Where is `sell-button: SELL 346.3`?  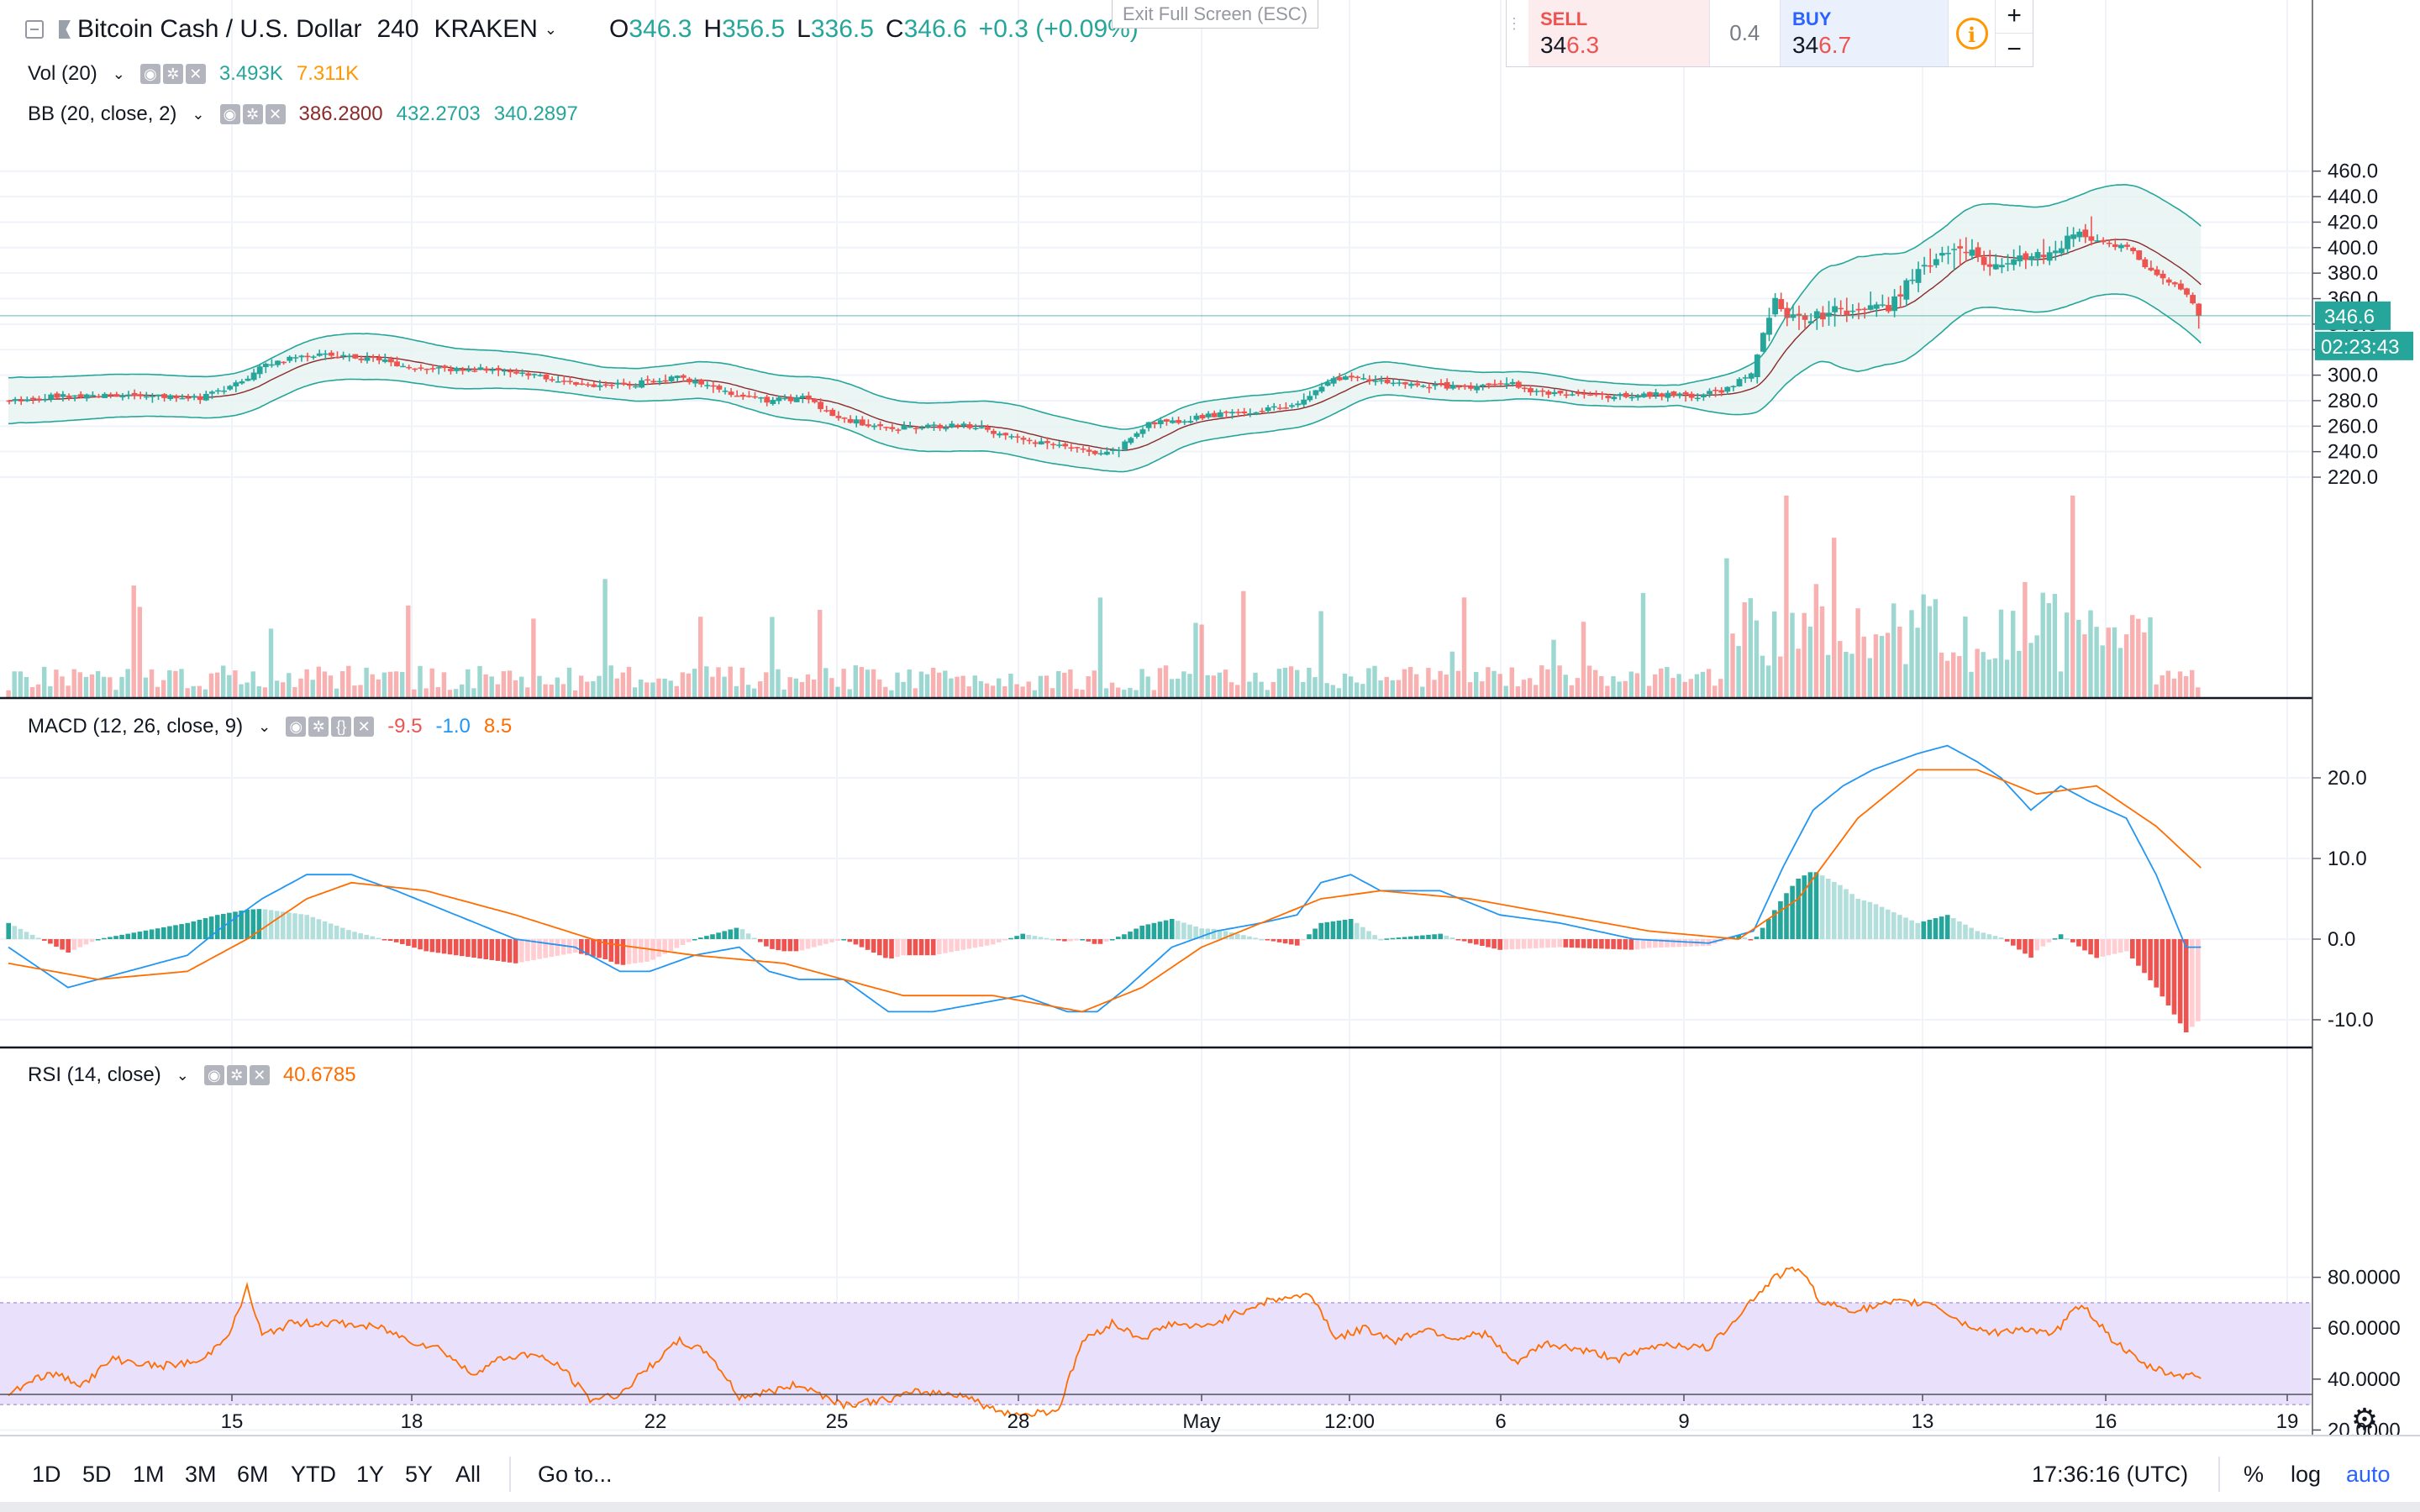 sell-button: SELL 346.3 is located at coordinates (1619, 33).